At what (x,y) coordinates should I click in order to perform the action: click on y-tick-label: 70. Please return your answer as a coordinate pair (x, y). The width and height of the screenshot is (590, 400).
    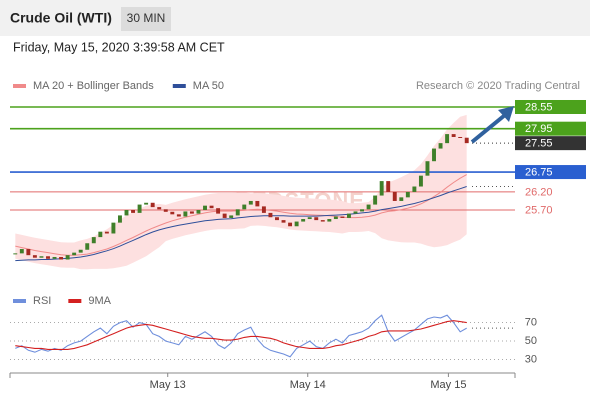
    Looking at the image, I should click on (531, 322).